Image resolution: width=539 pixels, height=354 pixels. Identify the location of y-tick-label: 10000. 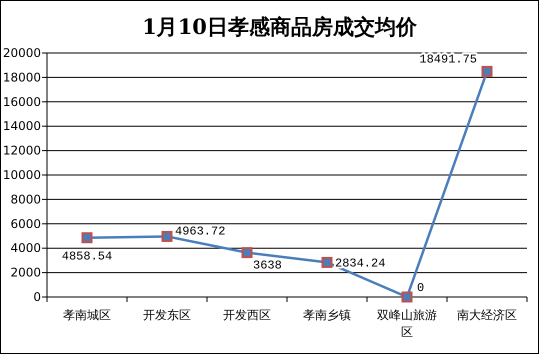
(21, 175).